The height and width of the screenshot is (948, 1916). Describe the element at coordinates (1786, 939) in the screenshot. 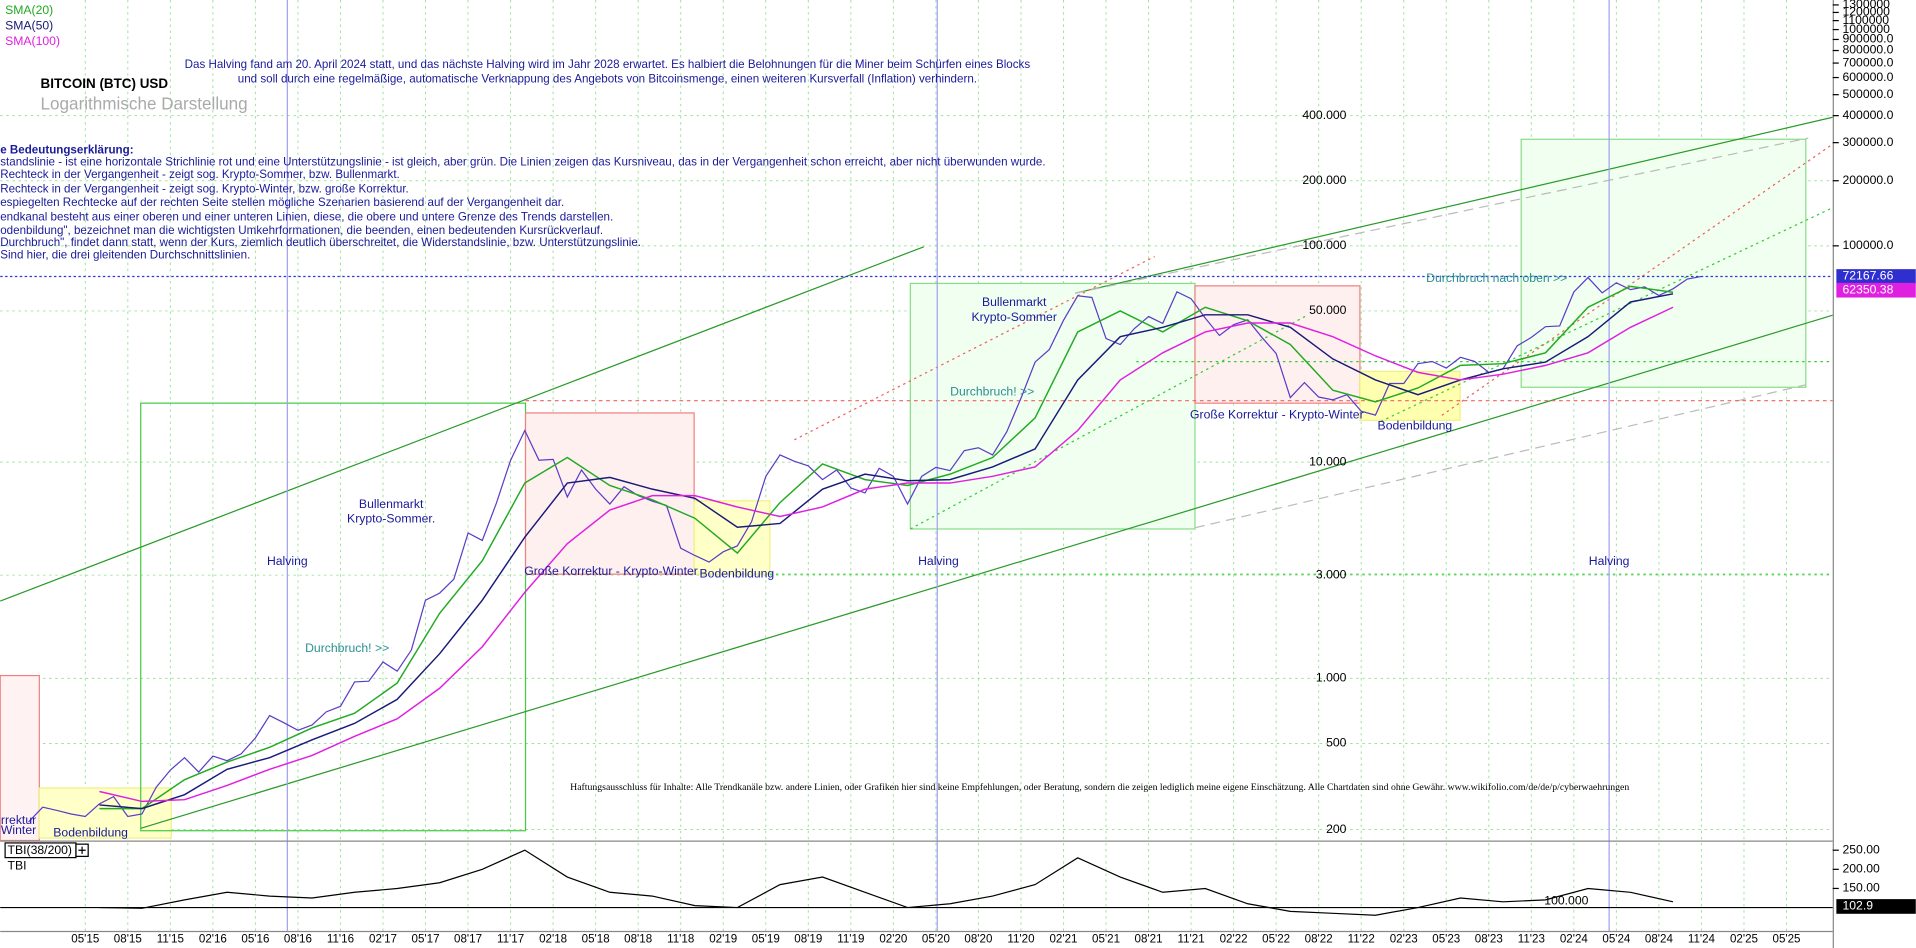

I see `x-tick-label: 05'25` at that location.